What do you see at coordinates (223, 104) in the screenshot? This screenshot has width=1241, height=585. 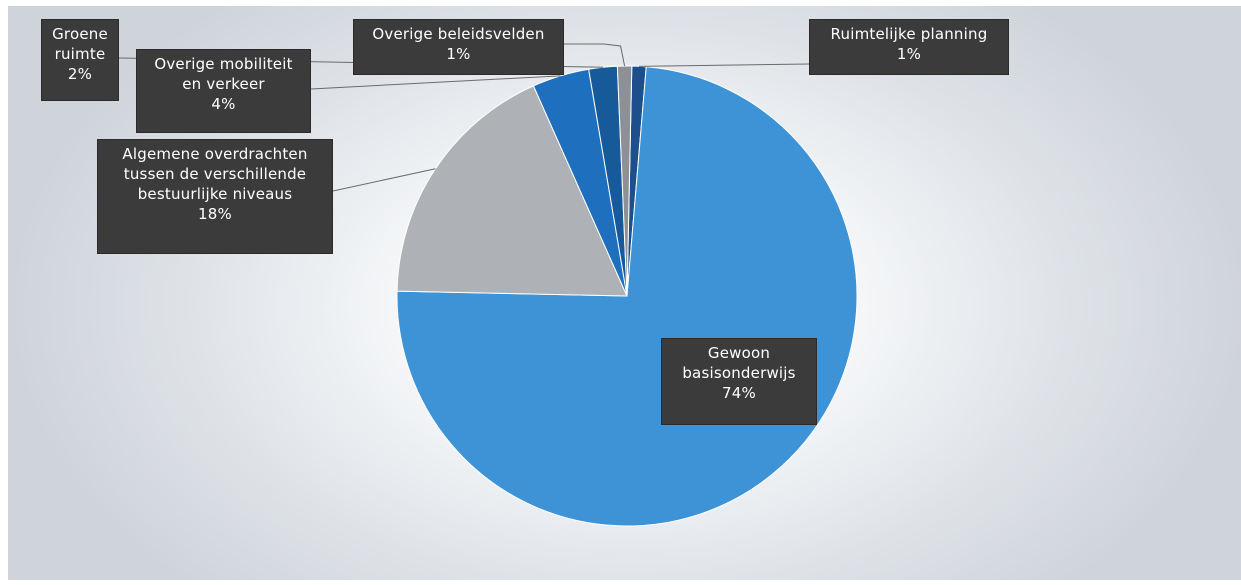 I see `label-overige-mobiliteit-value: 4%` at bounding box center [223, 104].